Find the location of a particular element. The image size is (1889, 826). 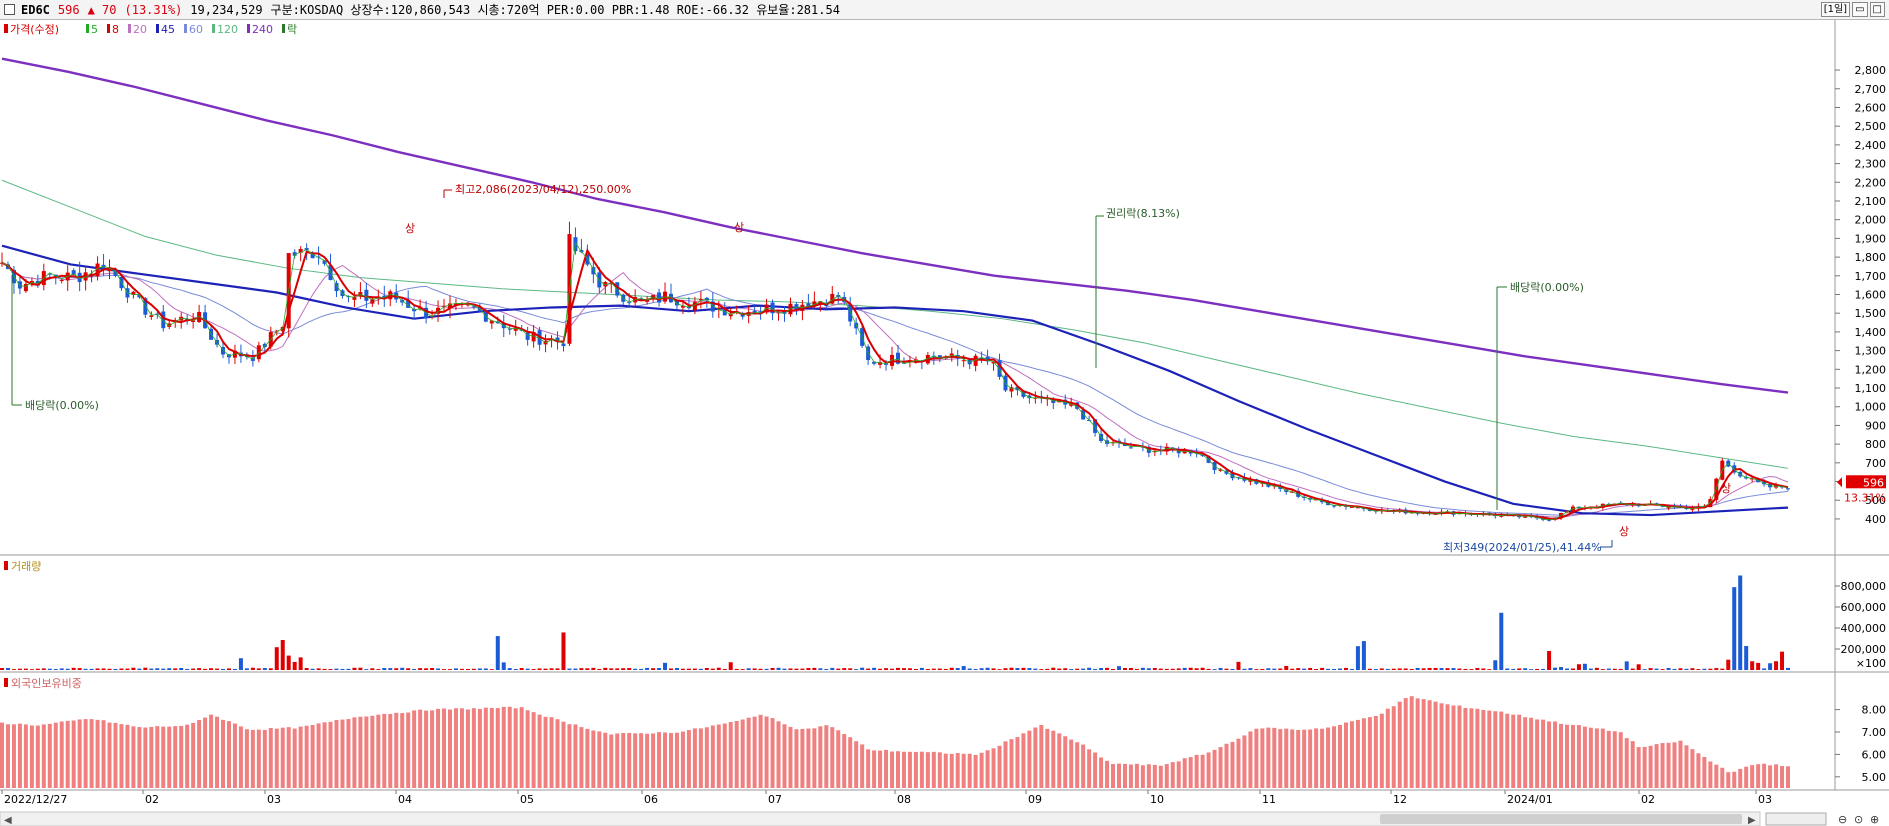

price-tick-label: 2,100 is located at coordinates (1871, 201).